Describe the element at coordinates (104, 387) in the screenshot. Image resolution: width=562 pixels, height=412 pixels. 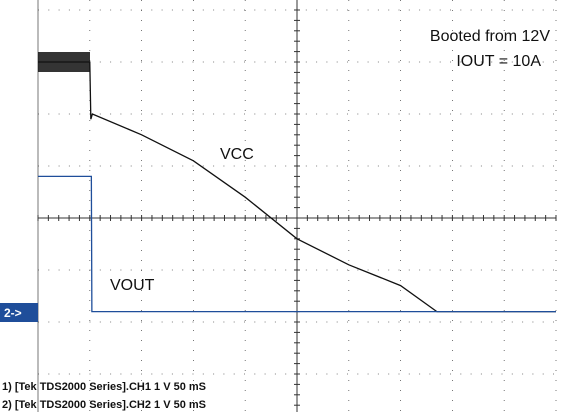
I see `footer-line: 1) [Tek TDS2000 Series].CH1 1 V 50 mS` at that location.